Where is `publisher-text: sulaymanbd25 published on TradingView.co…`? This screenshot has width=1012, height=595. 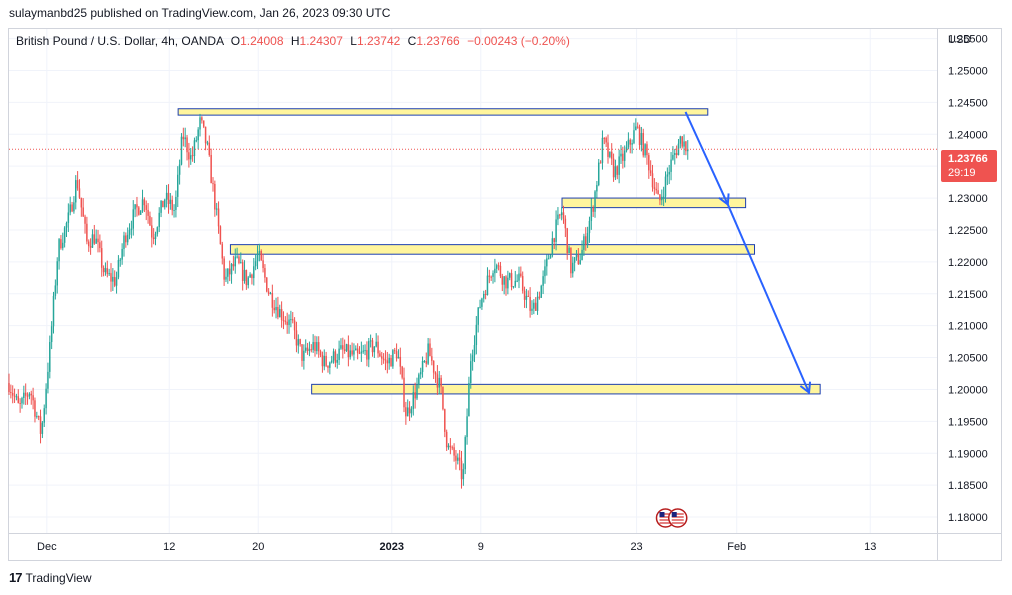 publisher-text: sulaymanbd25 published on TradingView.co… is located at coordinates (200, 13).